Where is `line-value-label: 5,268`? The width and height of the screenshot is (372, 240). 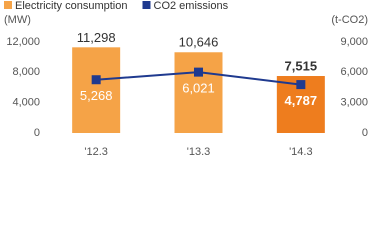 line-value-label: 5,268 is located at coordinates (96, 95).